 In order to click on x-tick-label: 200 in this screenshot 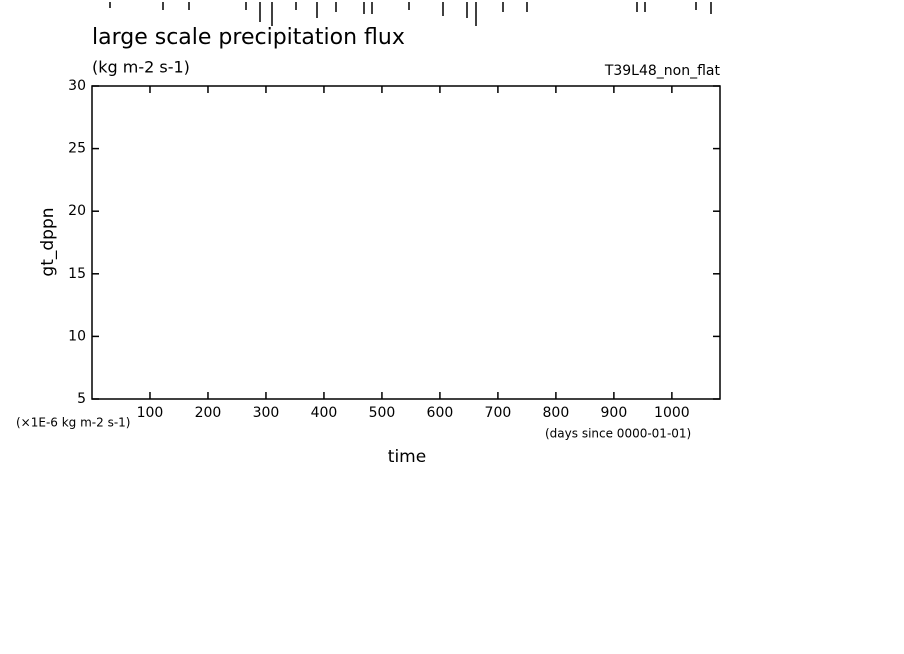, I will do `click(208, 413)`.